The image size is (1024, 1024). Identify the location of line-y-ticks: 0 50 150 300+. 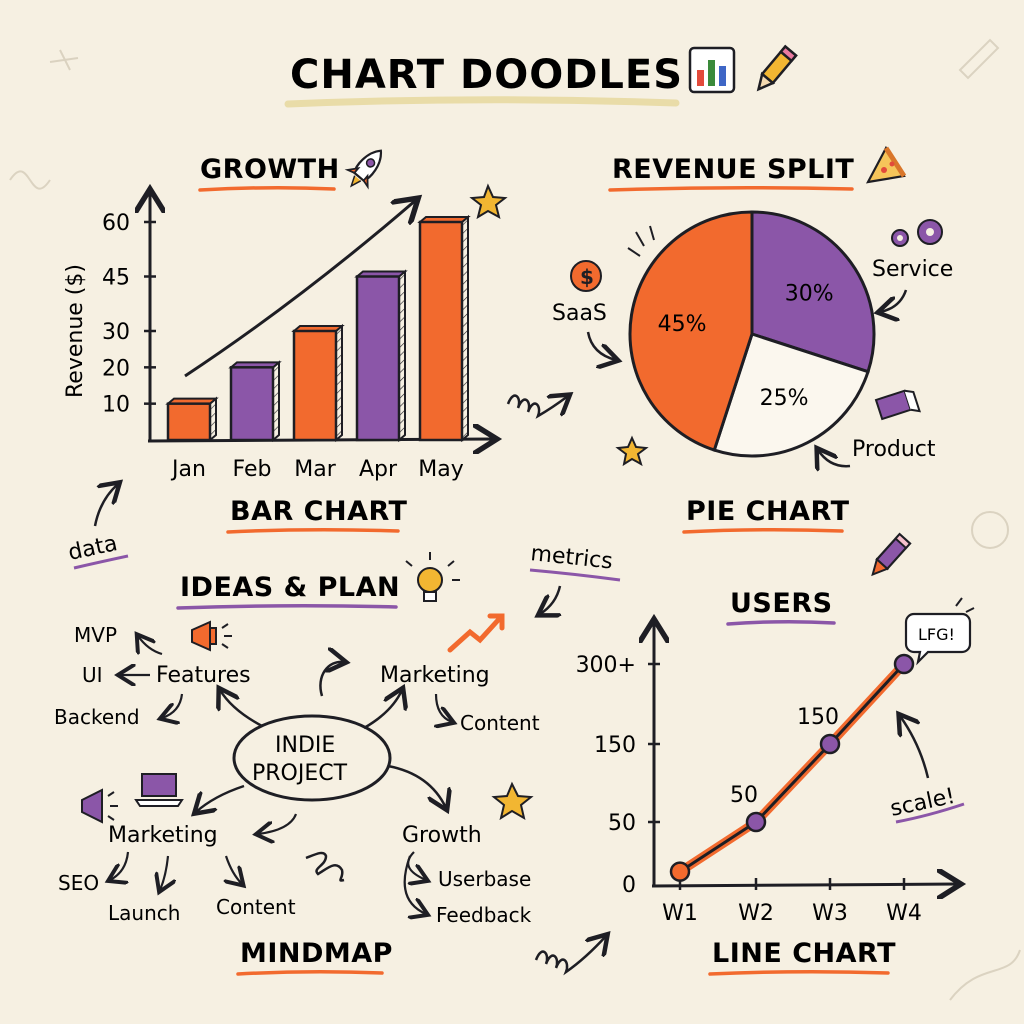
(618, 775).